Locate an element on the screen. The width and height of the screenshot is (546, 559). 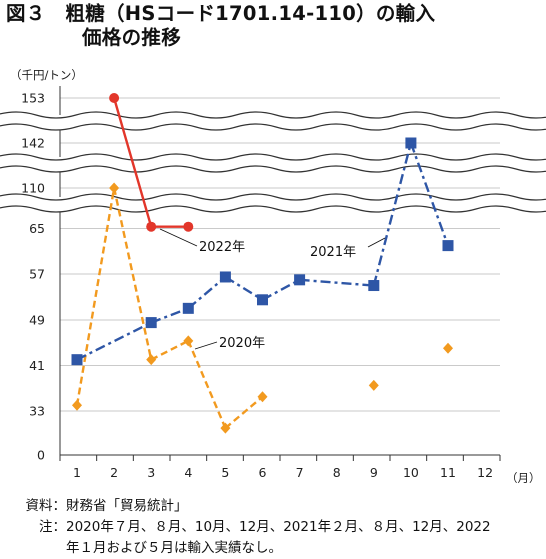
x-tick-label: 9 is located at coordinates (374, 472).